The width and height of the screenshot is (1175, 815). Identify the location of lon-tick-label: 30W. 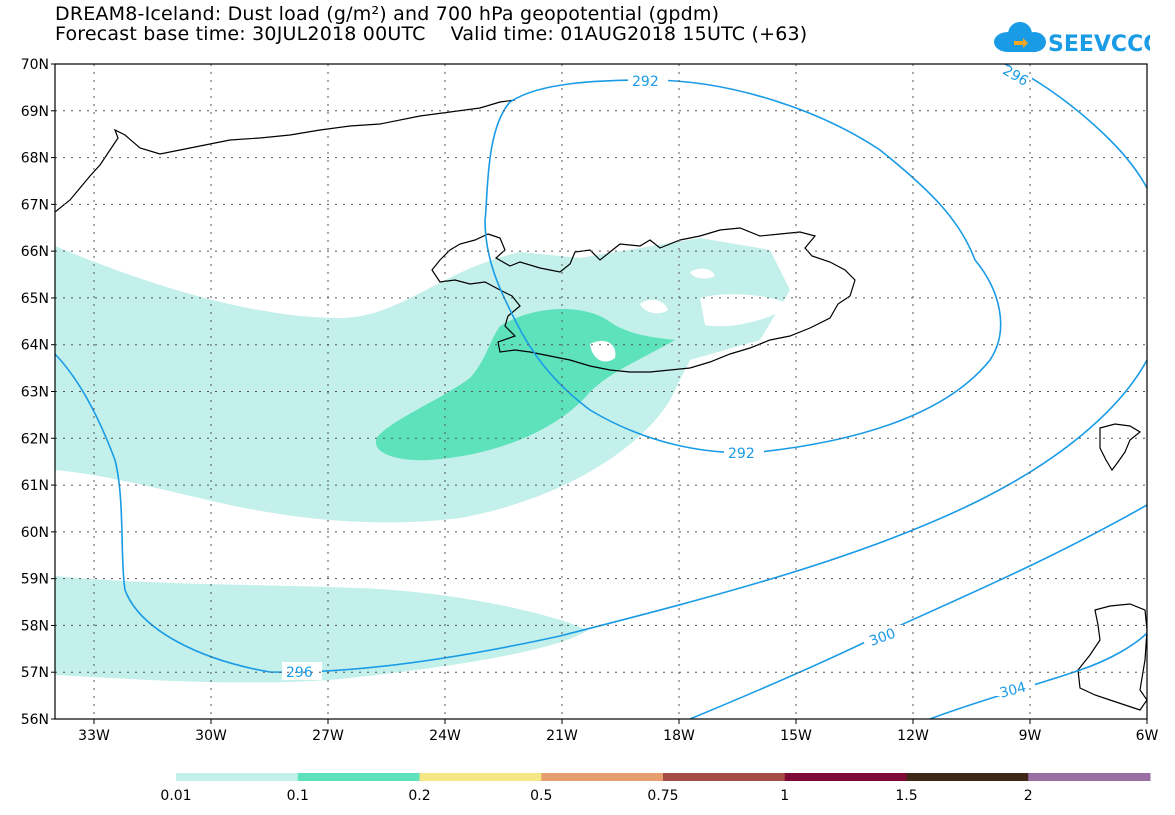
(211, 736).